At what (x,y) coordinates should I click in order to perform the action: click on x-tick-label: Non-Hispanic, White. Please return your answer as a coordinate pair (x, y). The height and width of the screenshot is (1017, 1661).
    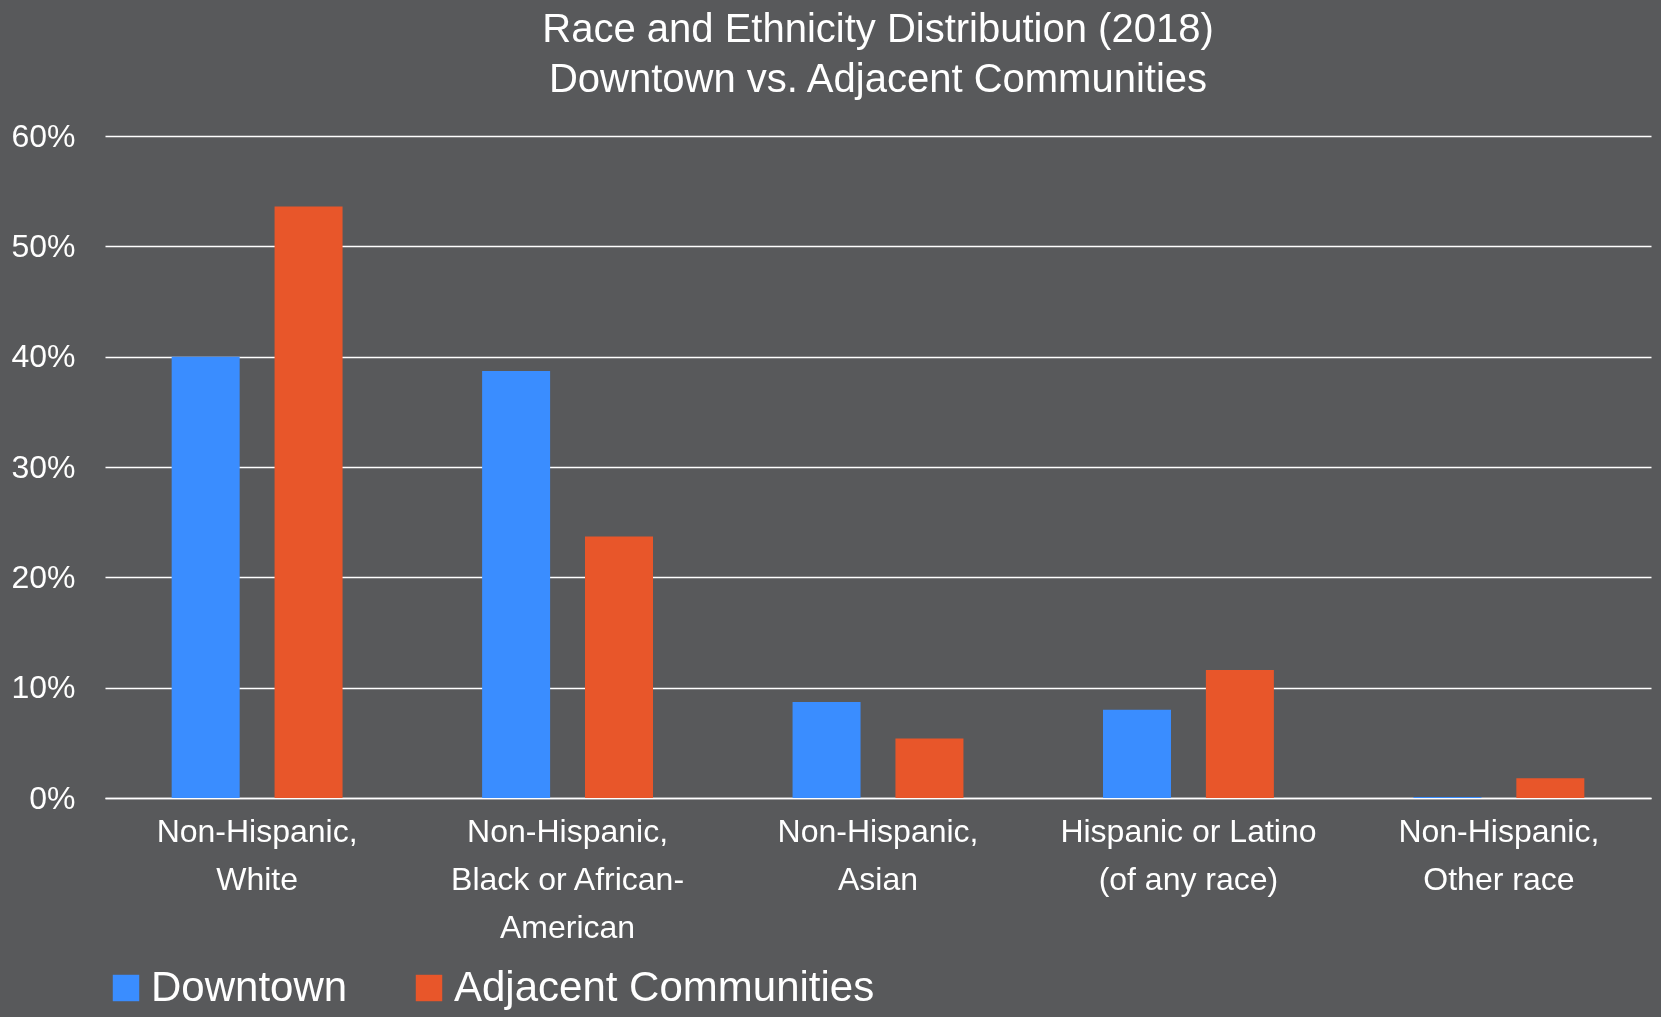
    Looking at the image, I should click on (257, 854).